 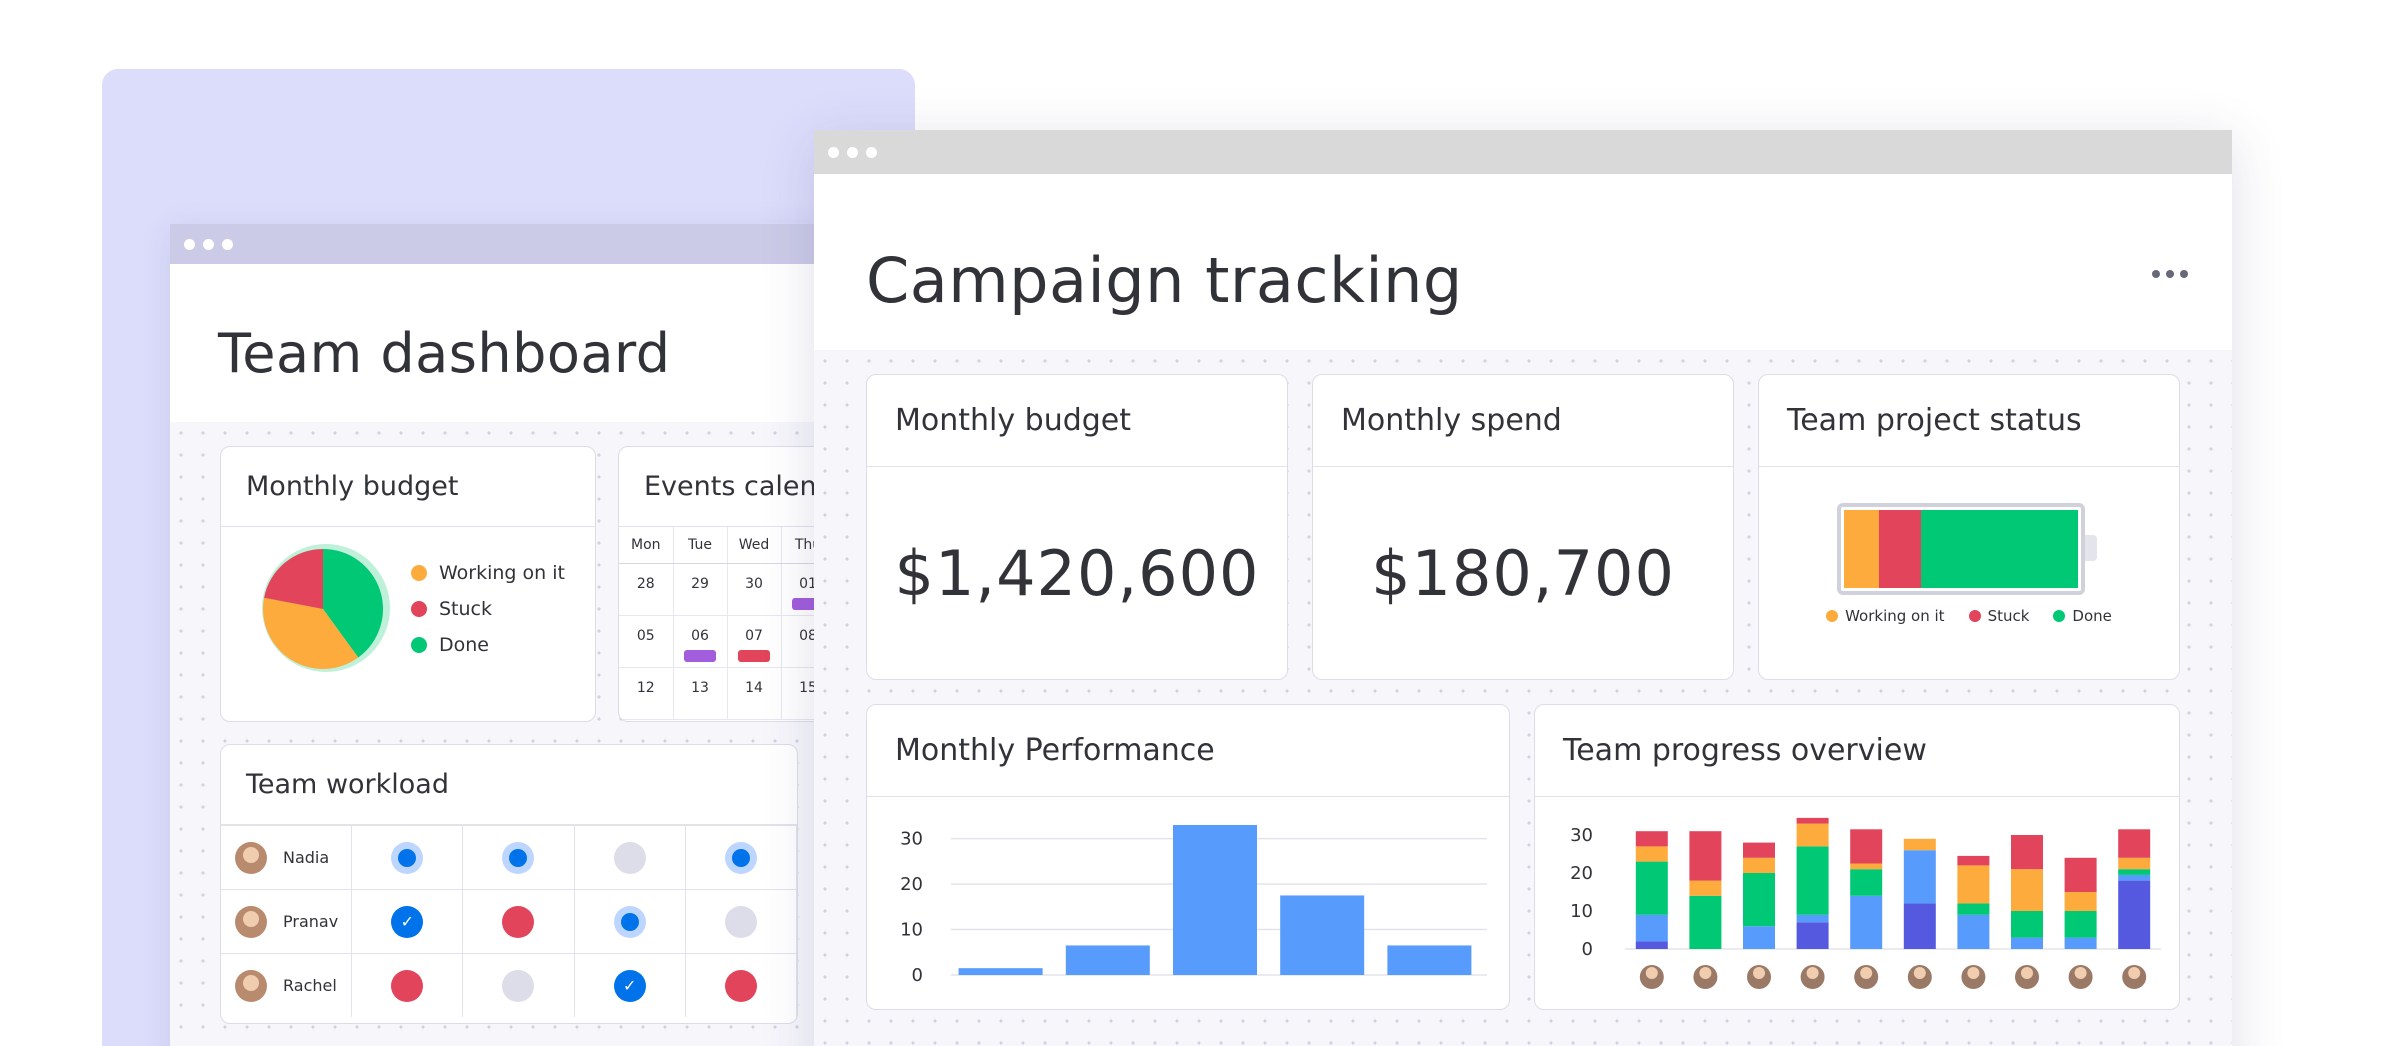 What do you see at coordinates (408, 584) in the screenshot?
I see `monthly-budget-widget: Monthly budget Working on it Stuck Done` at bounding box center [408, 584].